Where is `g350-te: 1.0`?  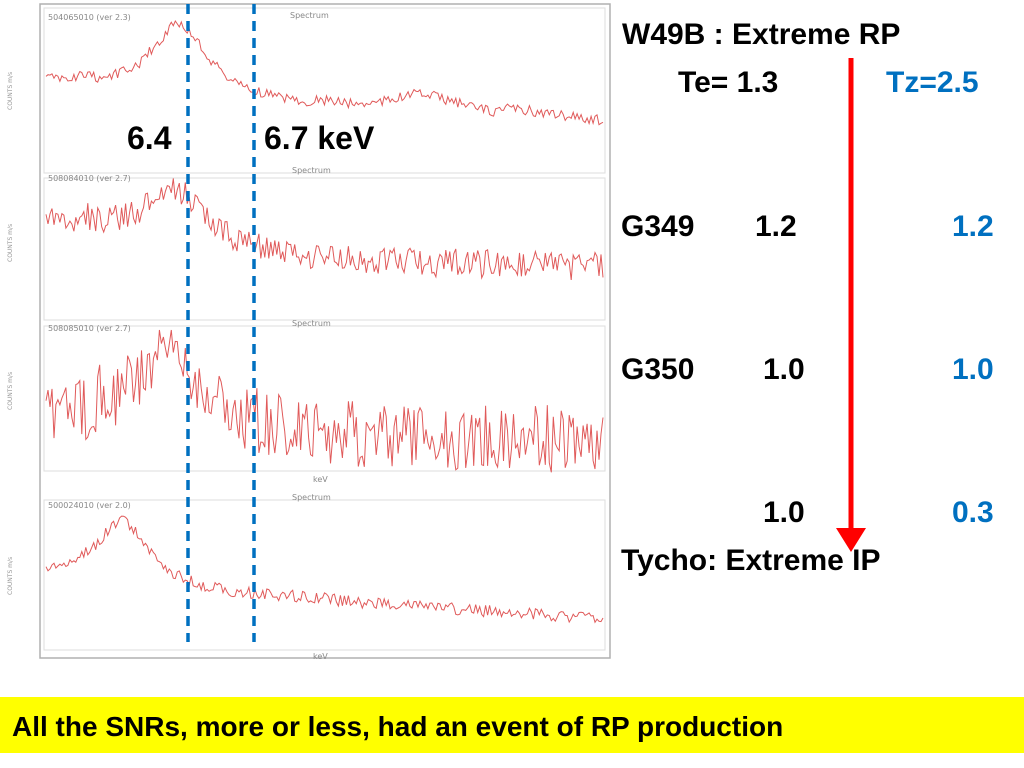 g350-te: 1.0 is located at coordinates (784, 369).